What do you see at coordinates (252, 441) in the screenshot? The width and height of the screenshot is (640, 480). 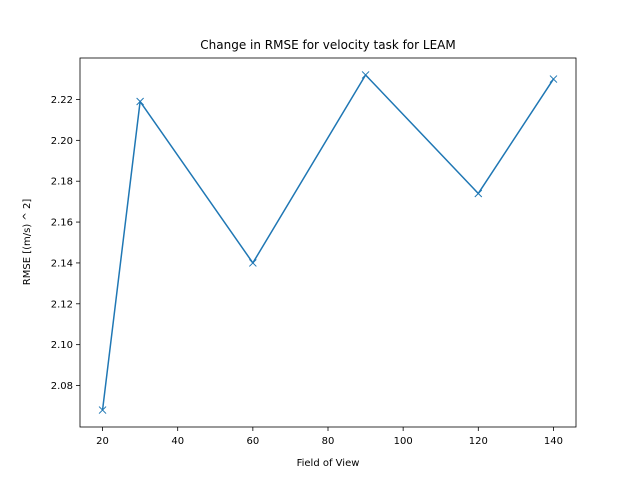 I see `x-tick-label: 60` at bounding box center [252, 441].